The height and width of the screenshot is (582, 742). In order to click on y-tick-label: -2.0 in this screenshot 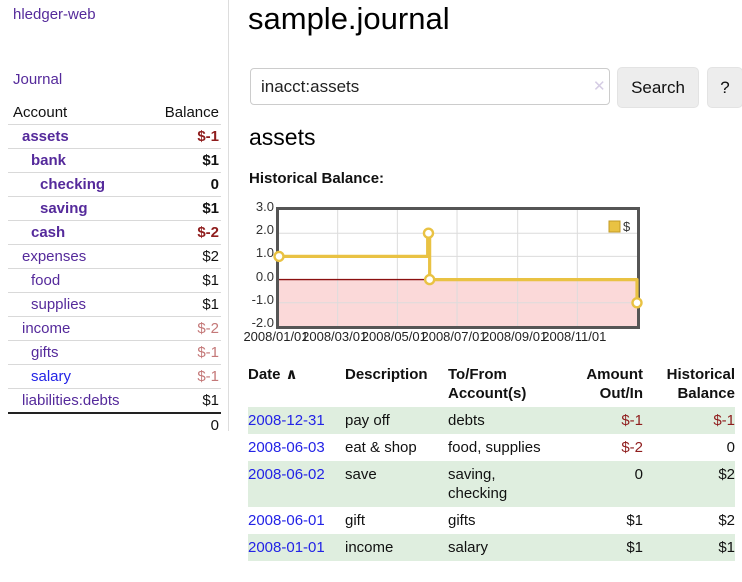, I will do `click(262, 322)`.